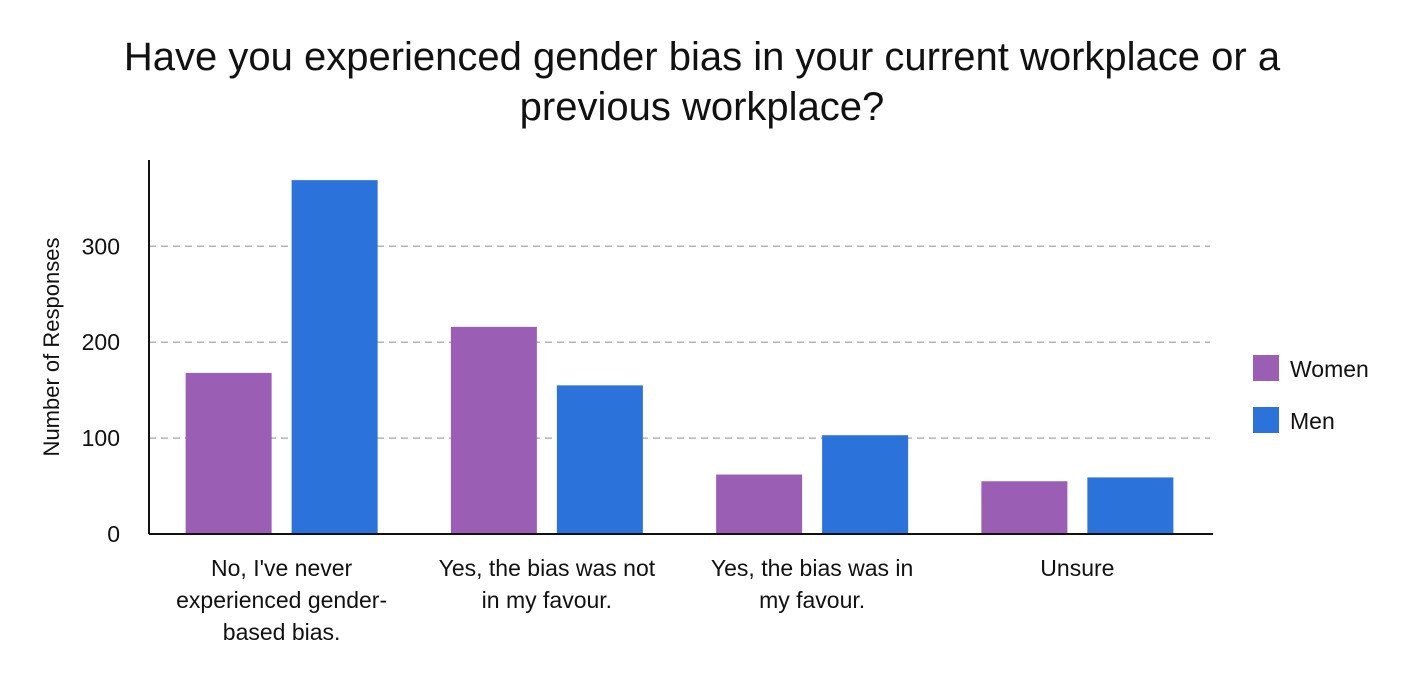 Image resolution: width=1416 pixels, height=674 pixels. What do you see at coordinates (1312, 421) in the screenshot?
I see `legend-label-men: Men` at bounding box center [1312, 421].